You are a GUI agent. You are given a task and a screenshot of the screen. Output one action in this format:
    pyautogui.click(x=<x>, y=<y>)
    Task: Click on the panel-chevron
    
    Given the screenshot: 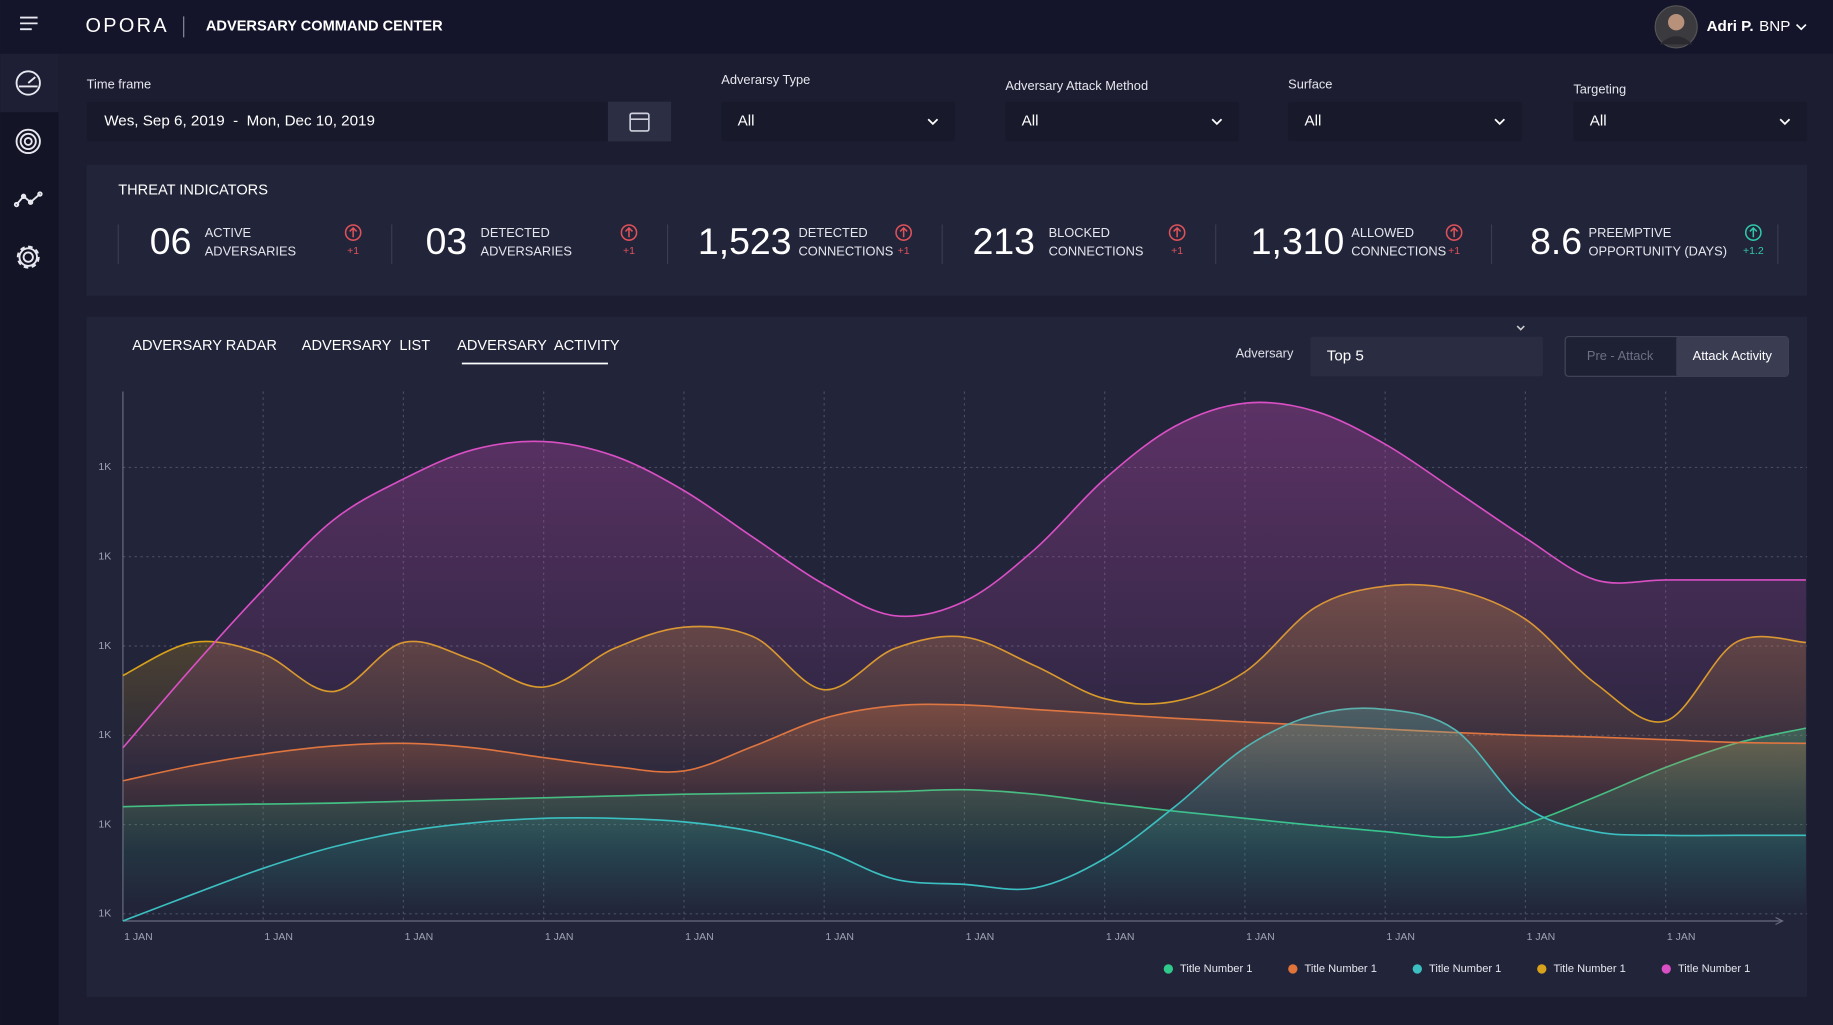 What is the action you would take?
    pyautogui.click(x=1520, y=328)
    